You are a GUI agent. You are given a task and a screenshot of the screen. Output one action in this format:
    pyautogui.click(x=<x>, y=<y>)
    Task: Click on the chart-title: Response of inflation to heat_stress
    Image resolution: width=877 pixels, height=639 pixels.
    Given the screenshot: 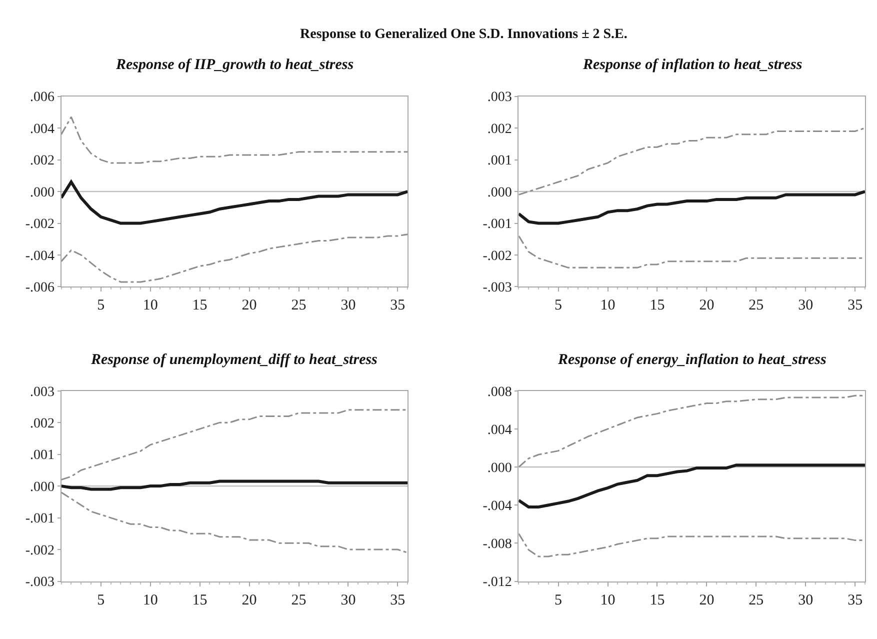 What is the action you would take?
    pyautogui.click(x=692, y=65)
    